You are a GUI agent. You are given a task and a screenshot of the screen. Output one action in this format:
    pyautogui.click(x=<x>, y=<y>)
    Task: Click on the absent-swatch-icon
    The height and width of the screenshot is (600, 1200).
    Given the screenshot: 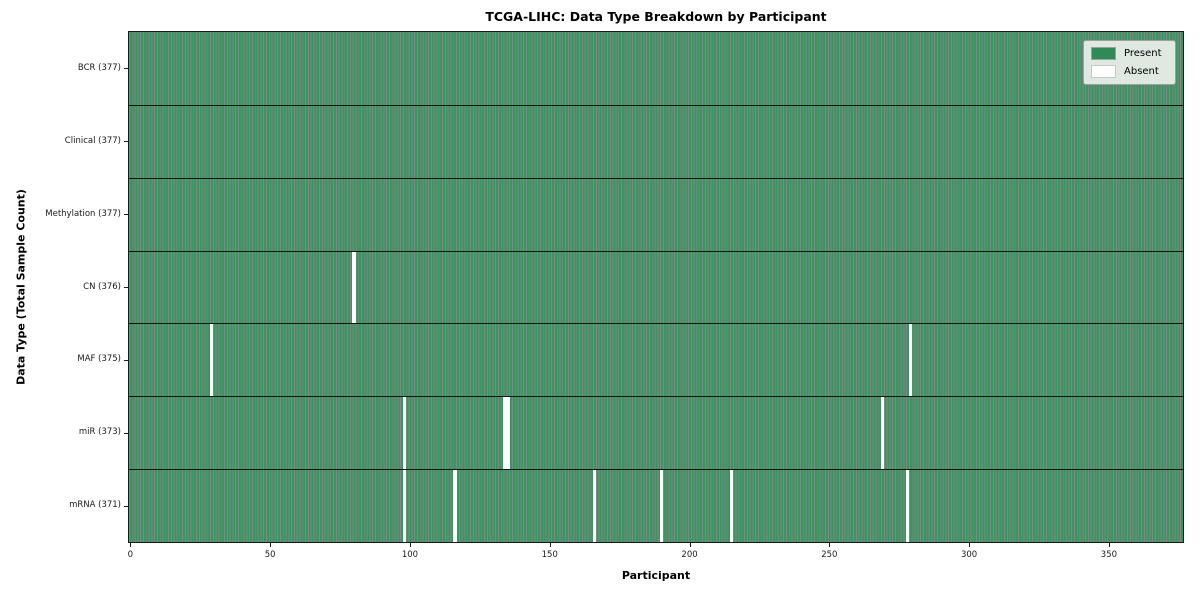 What is the action you would take?
    pyautogui.click(x=1103, y=71)
    